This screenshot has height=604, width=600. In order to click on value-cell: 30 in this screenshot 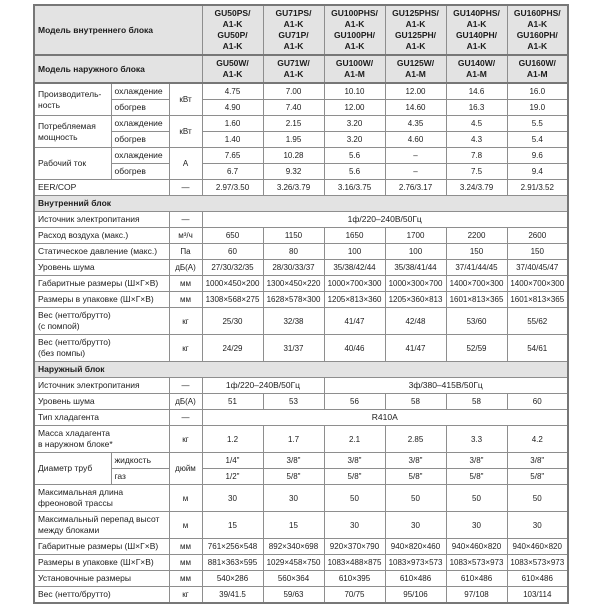, I will do `click(293, 498)`.